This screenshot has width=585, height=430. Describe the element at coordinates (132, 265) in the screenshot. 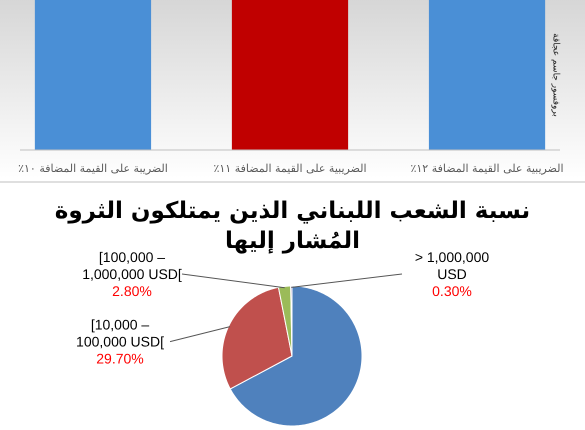

I see `slice-label: [100,000 – 1,000,000 USD[` at that location.